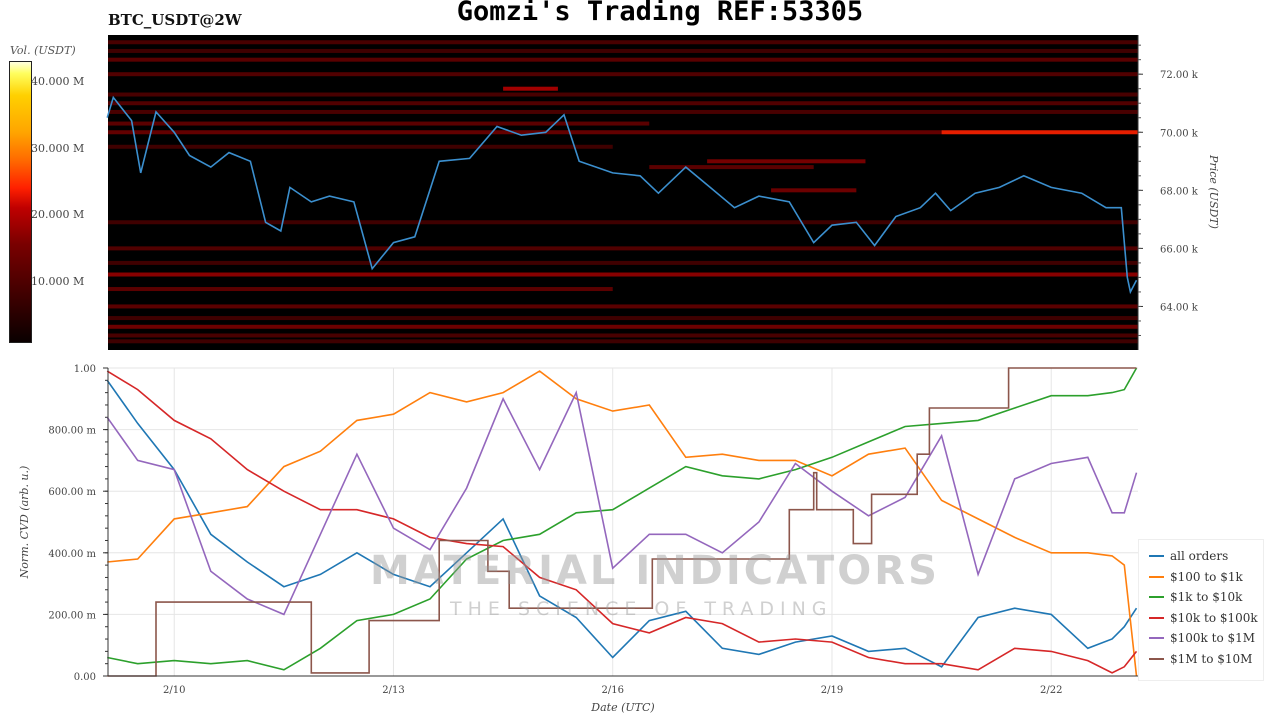 The height and width of the screenshot is (720, 1280). Describe the element at coordinates (393, 690) in the screenshot. I see `date-tick-label: 2/13` at that location.